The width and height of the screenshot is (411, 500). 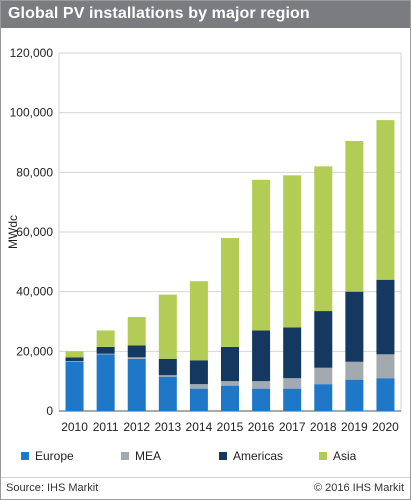 What do you see at coordinates (258, 456) in the screenshot?
I see `legend-label-americas: Americas` at bounding box center [258, 456].